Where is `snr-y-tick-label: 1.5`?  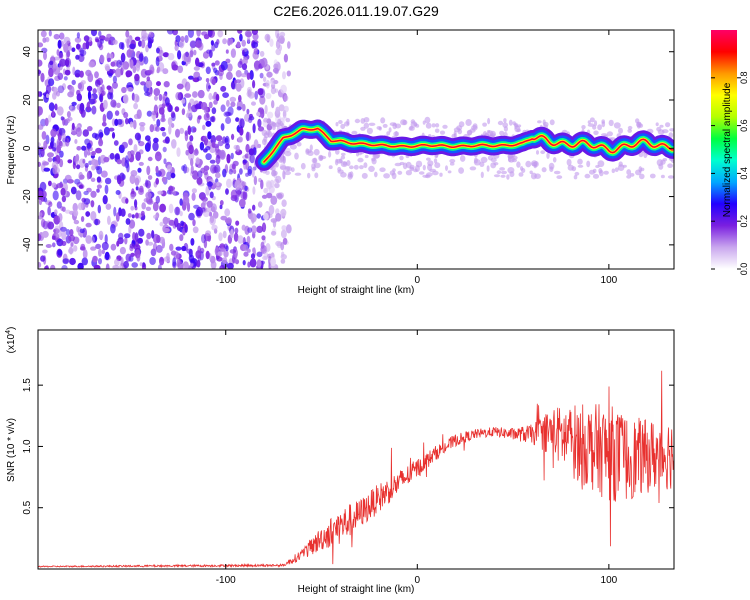
snr-y-tick-label: 1.5 is located at coordinates (27, 385).